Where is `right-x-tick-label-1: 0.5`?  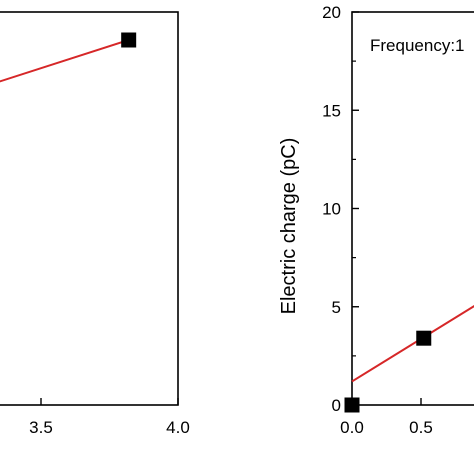
right-x-tick-label-1: 0.5 is located at coordinates (421, 427).